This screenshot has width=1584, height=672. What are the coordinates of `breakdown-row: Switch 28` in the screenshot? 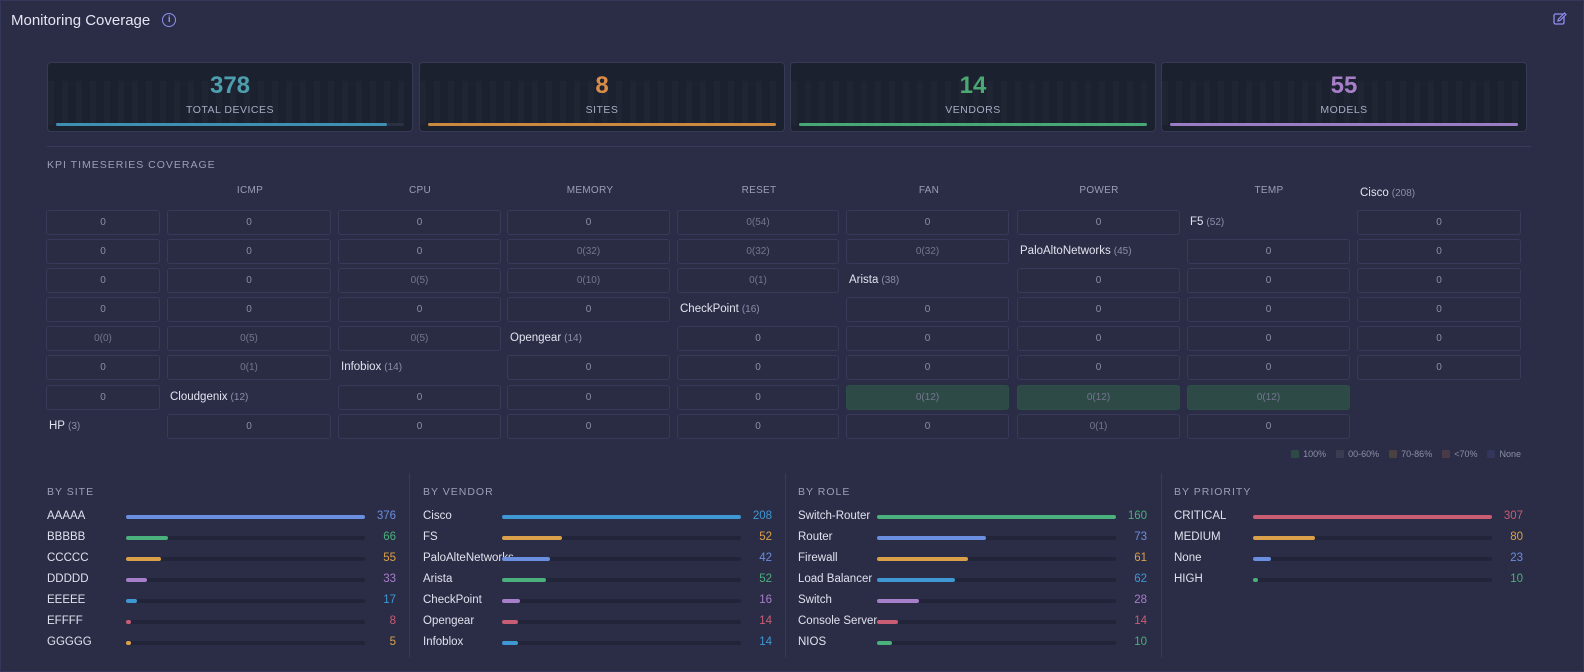 It's located at (973, 601).